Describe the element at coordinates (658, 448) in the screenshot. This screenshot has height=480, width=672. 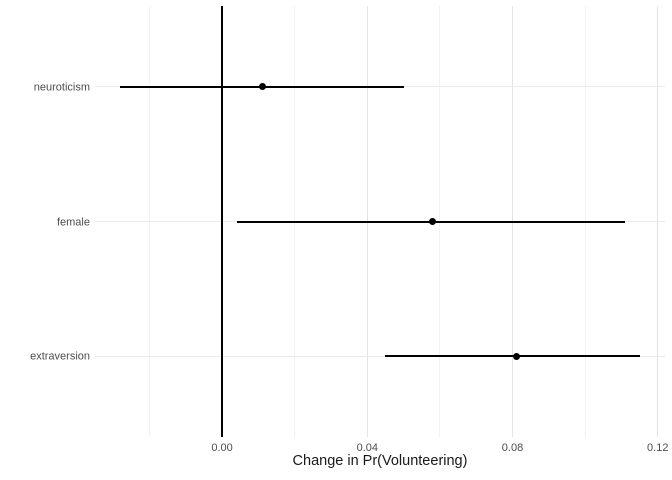
I see `x-tick-label: 0.12` at that location.